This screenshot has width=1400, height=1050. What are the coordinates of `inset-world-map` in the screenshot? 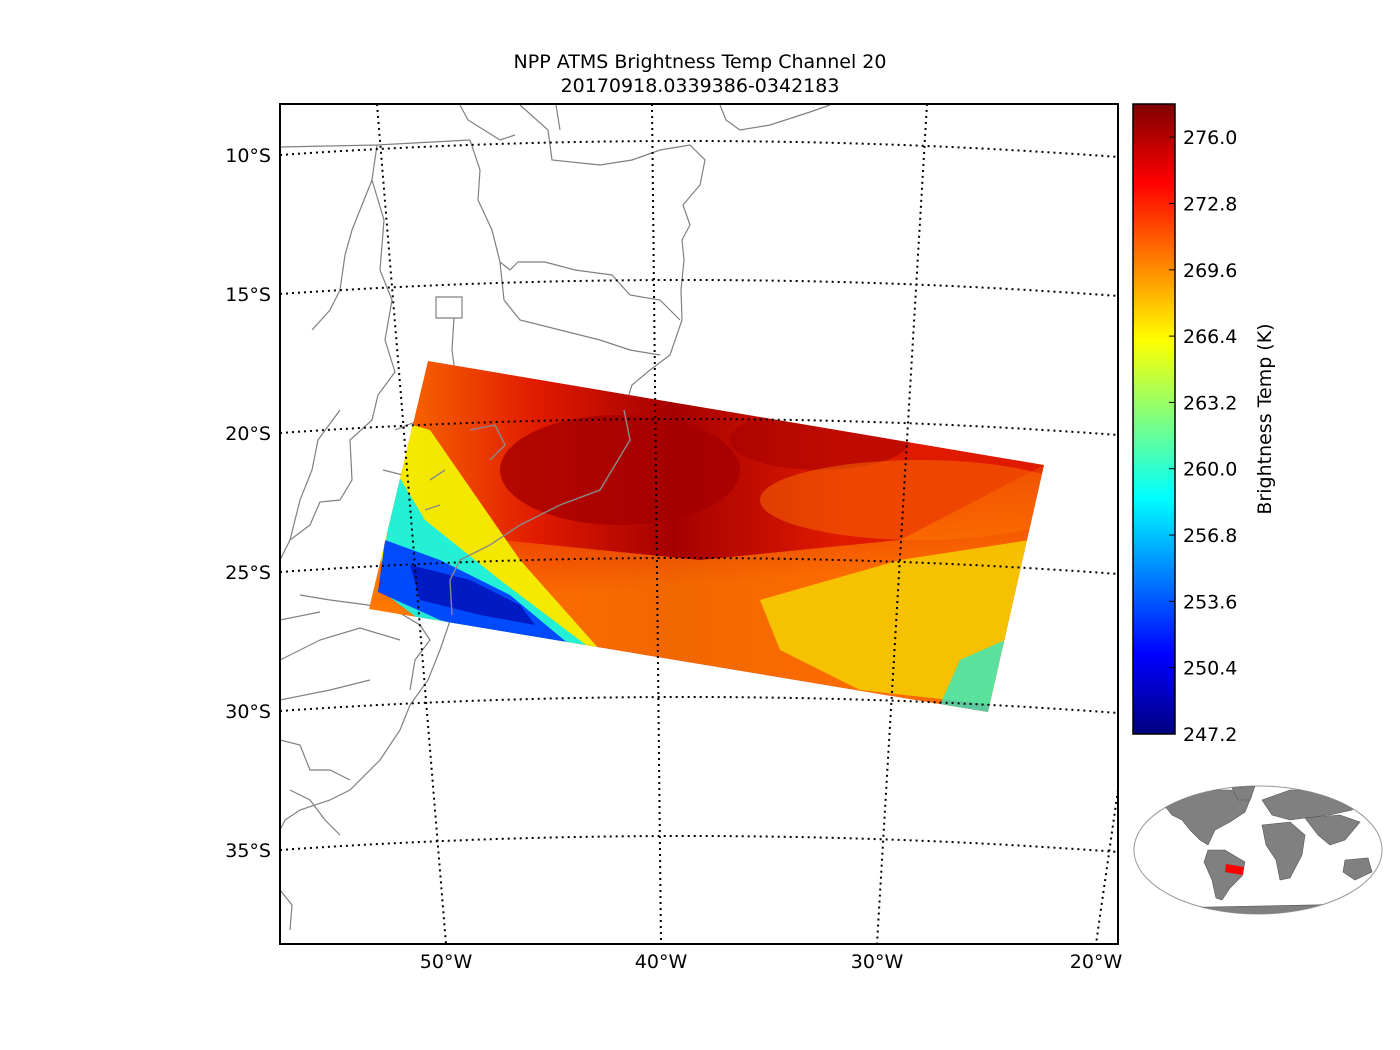 It's located at (1258, 850).